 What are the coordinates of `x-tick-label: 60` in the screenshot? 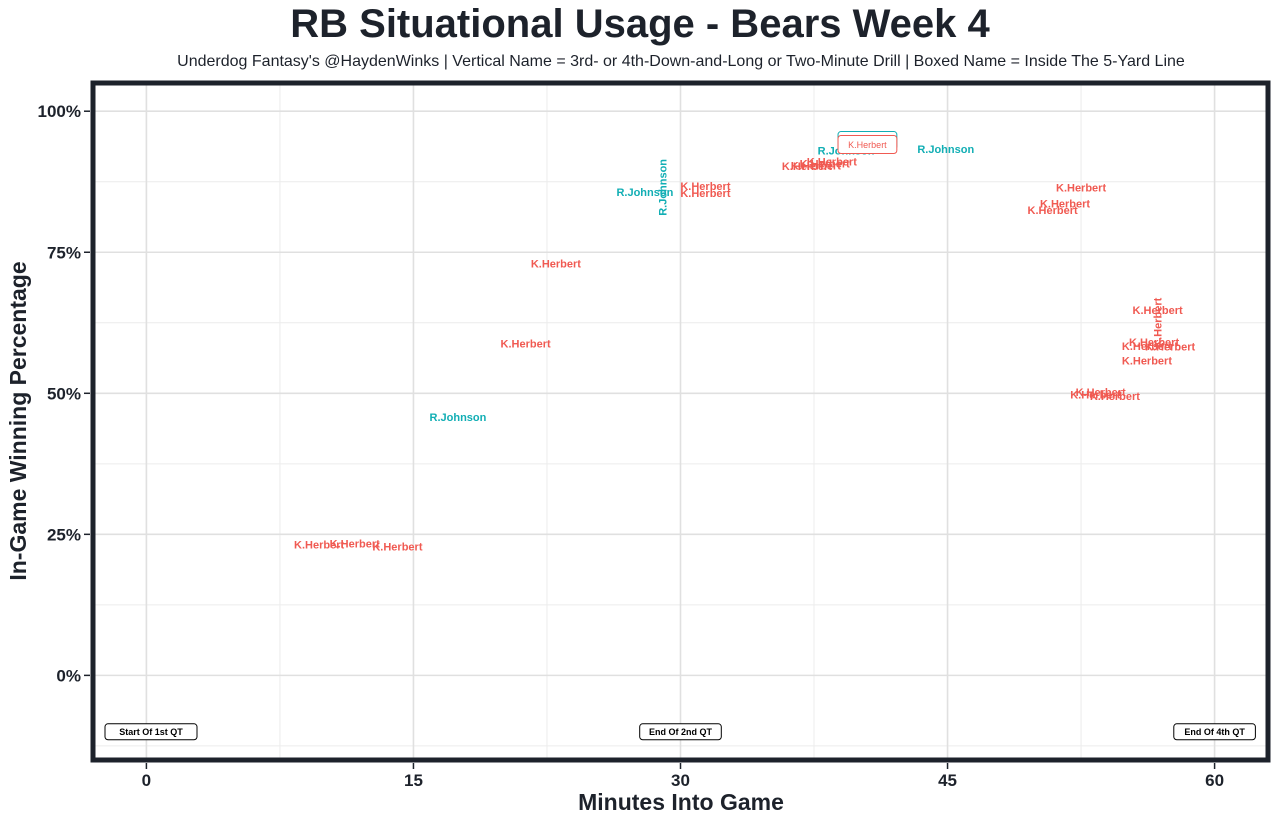 It's located at (1214, 780).